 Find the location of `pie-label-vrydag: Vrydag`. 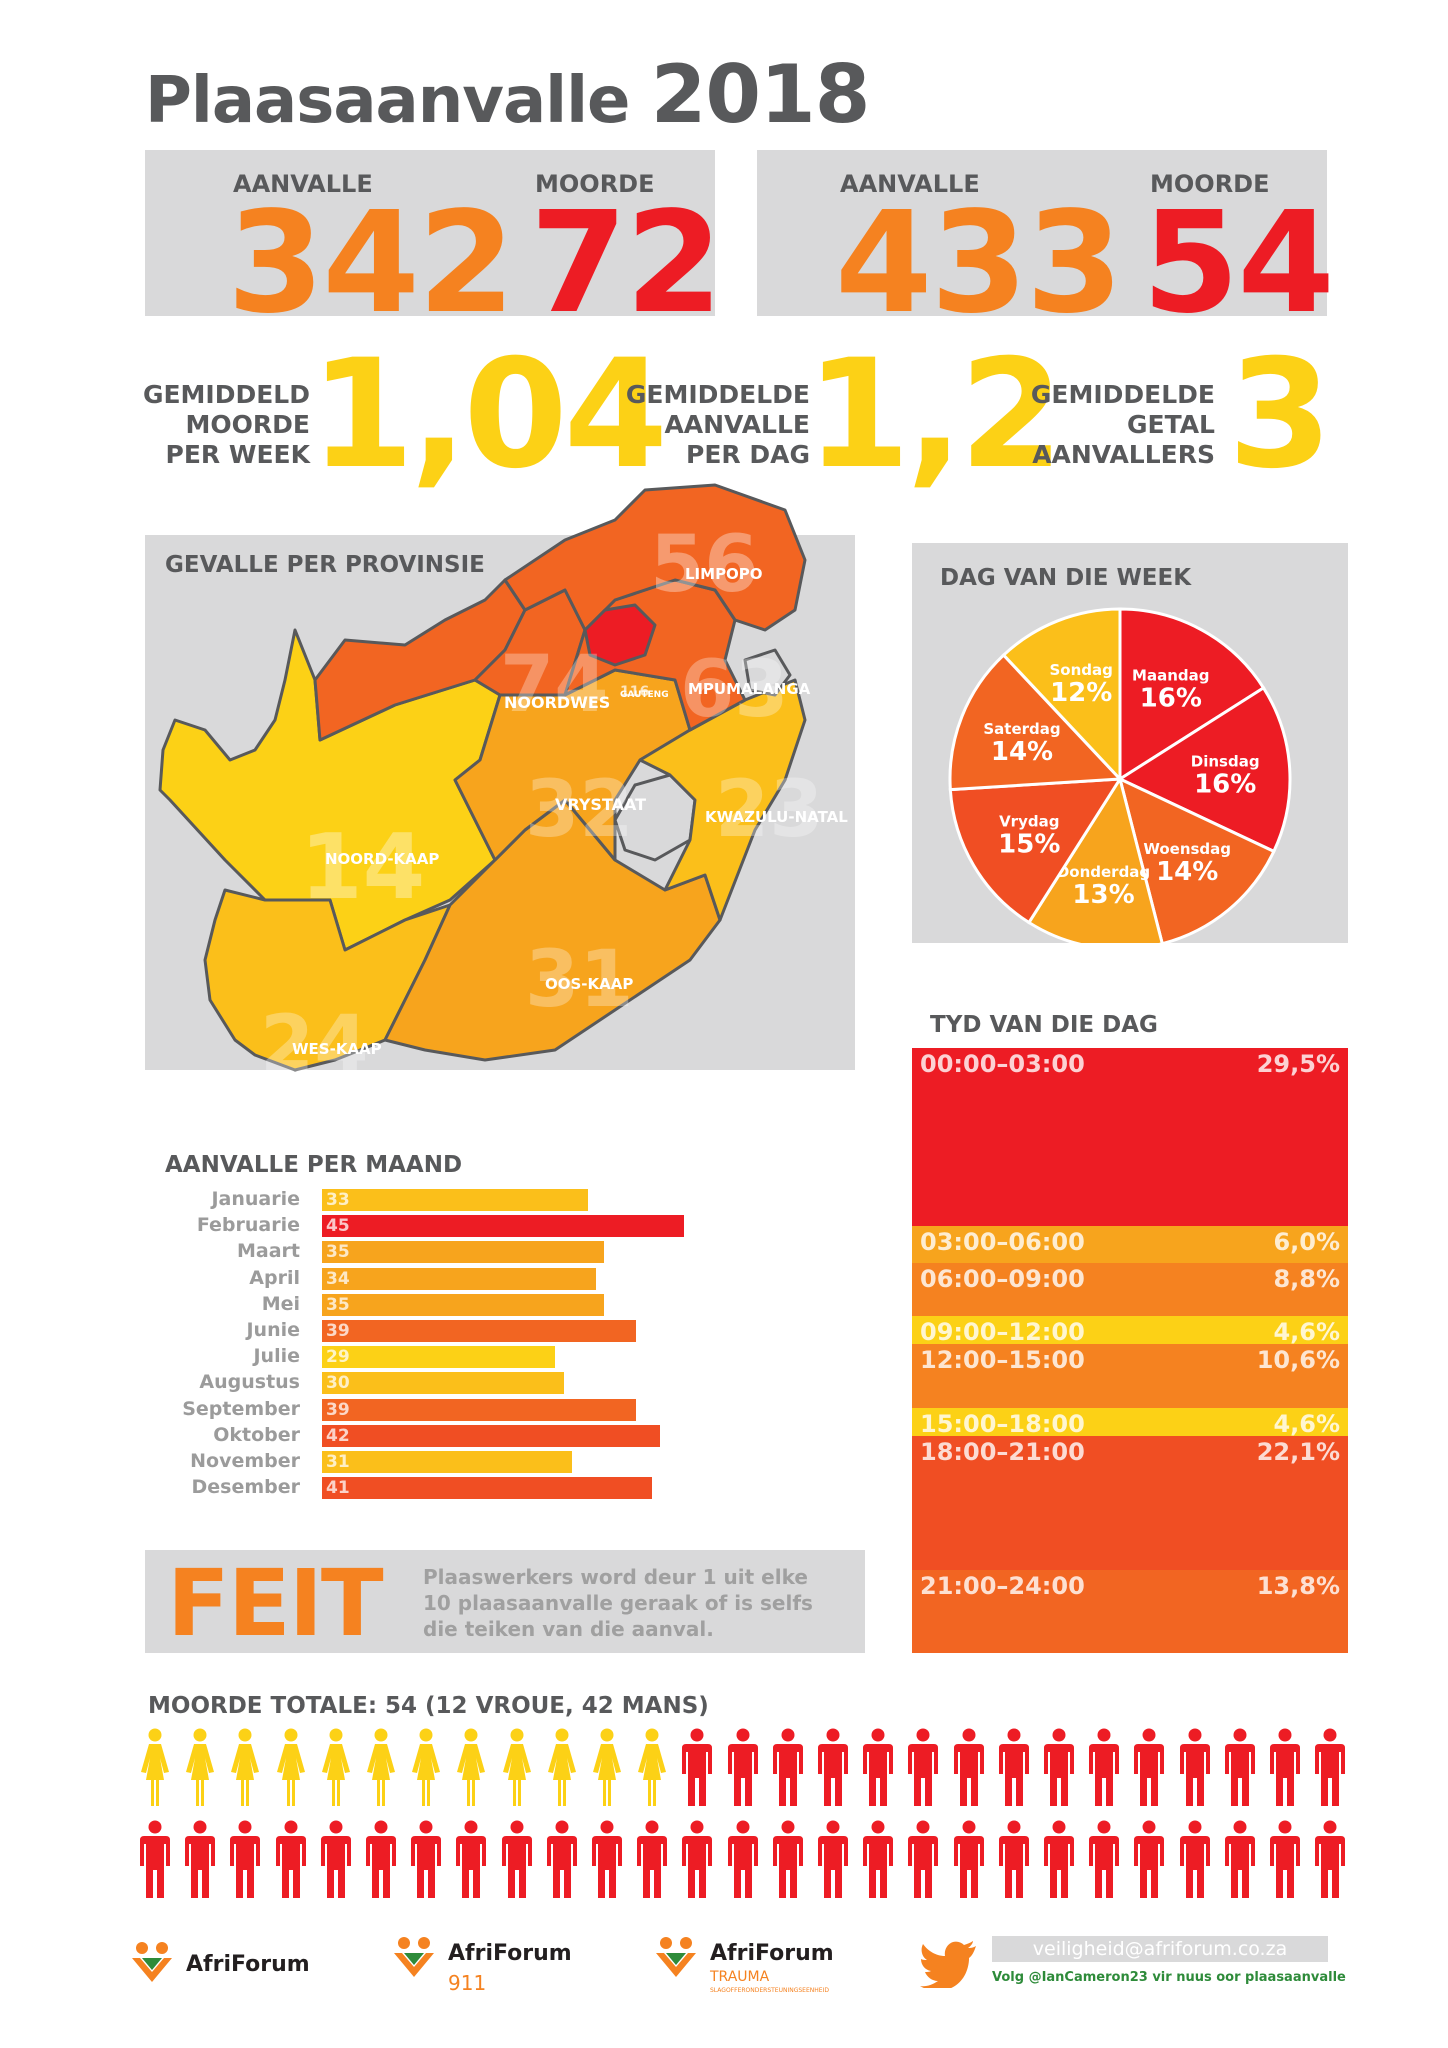

pie-label-vrydag: Vrydag is located at coordinates (1029, 822).